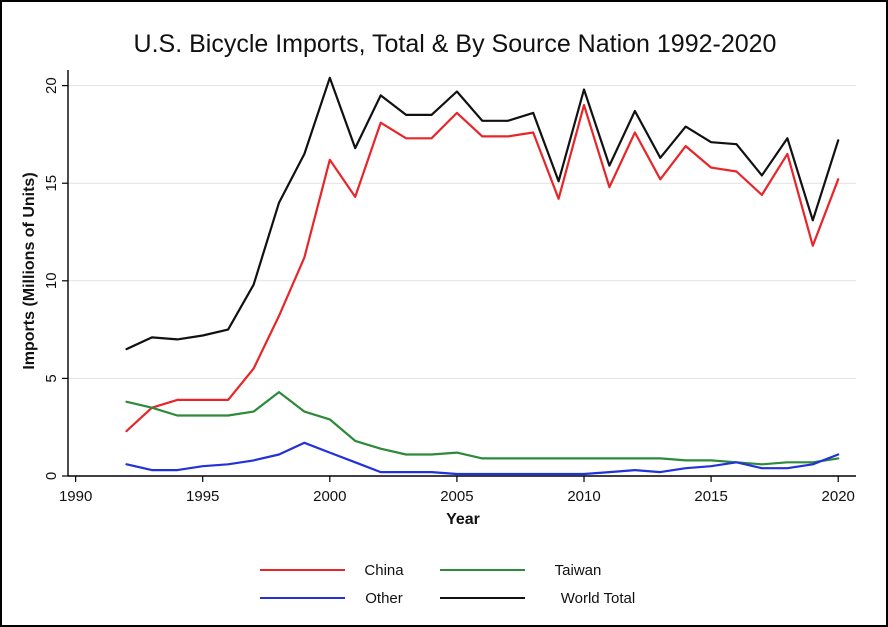 The width and height of the screenshot is (888, 627). What do you see at coordinates (598, 598) in the screenshot?
I see `legend-label-world-total: World Total` at bounding box center [598, 598].